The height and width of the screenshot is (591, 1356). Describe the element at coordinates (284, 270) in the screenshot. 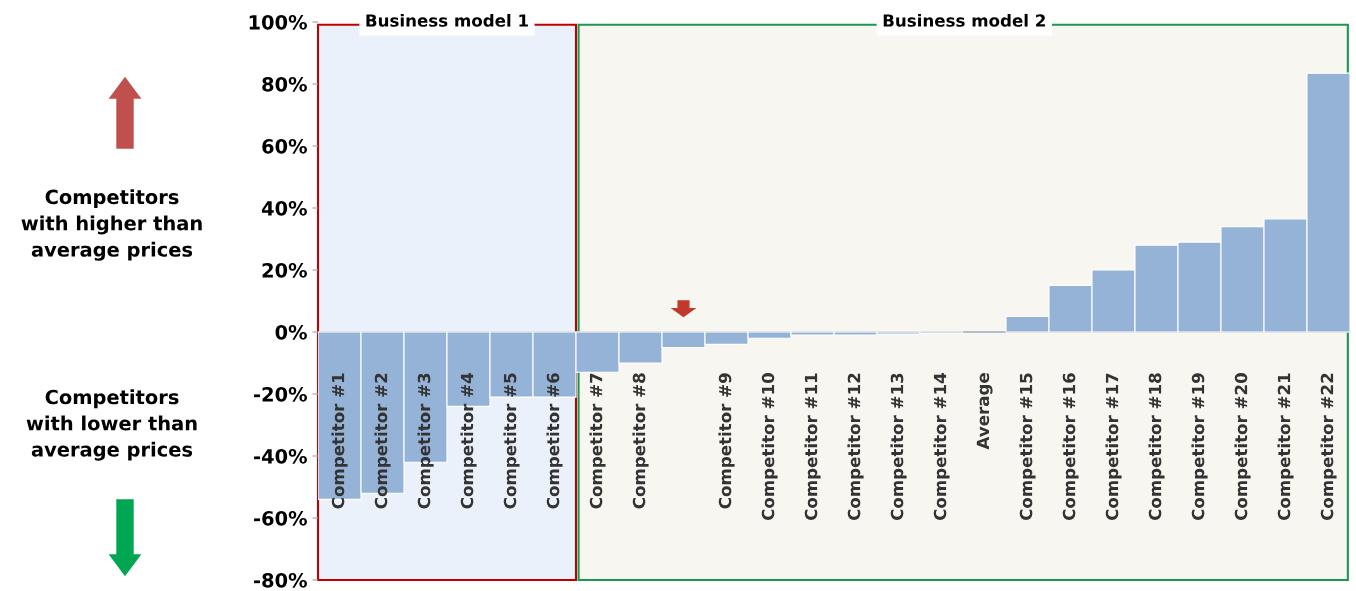

I see `y-tick-label: 20%` at that location.